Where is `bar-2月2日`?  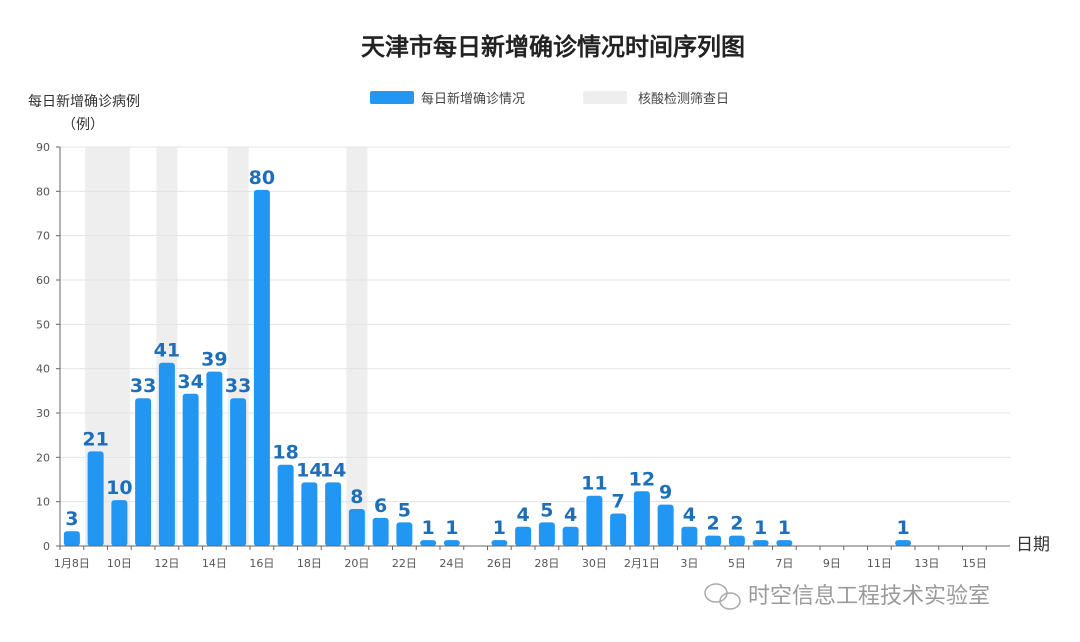
bar-2月2日 is located at coordinates (665, 525).